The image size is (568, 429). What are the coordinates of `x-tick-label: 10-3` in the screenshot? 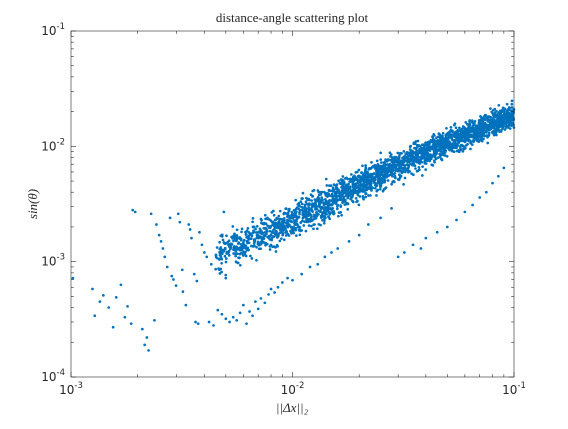 It's located at (71, 389).